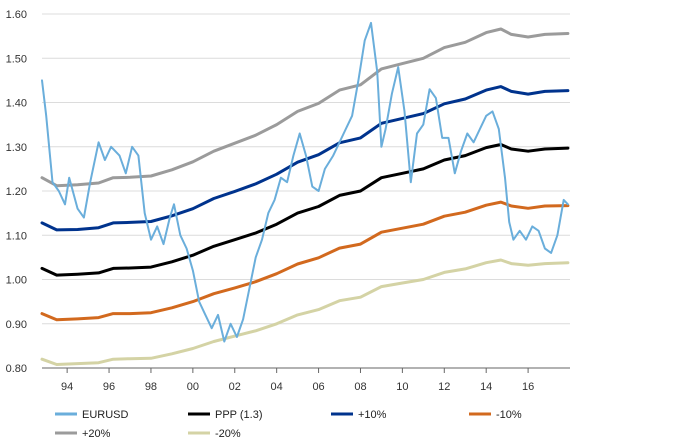 Image resolution: width=697 pixels, height=442 pixels. What do you see at coordinates (16, 104) in the screenshot?
I see `y-tick-label: 1.40` at bounding box center [16, 104].